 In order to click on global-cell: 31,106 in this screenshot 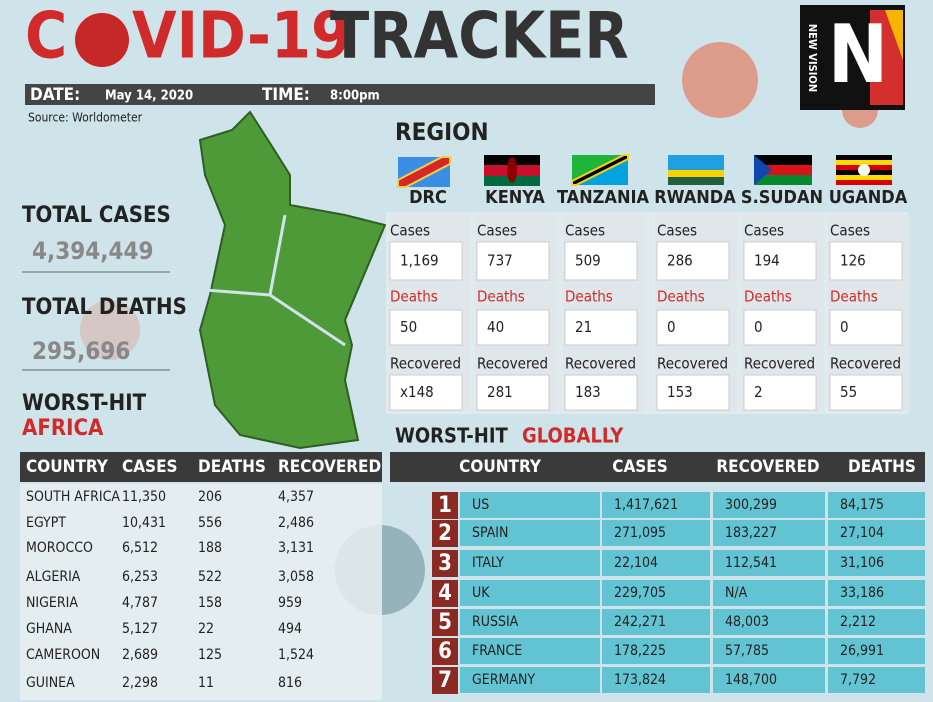, I will do `click(862, 563)`.